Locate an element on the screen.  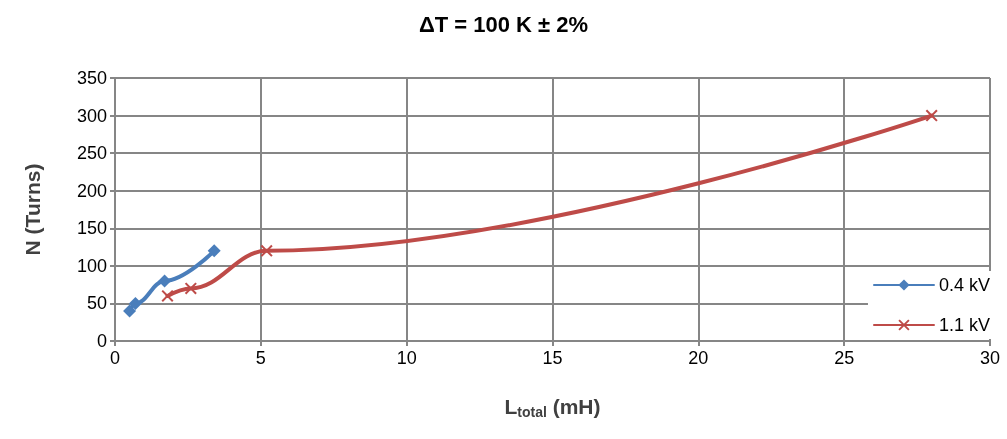
x-tick-label: 10 is located at coordinates (406, 358).